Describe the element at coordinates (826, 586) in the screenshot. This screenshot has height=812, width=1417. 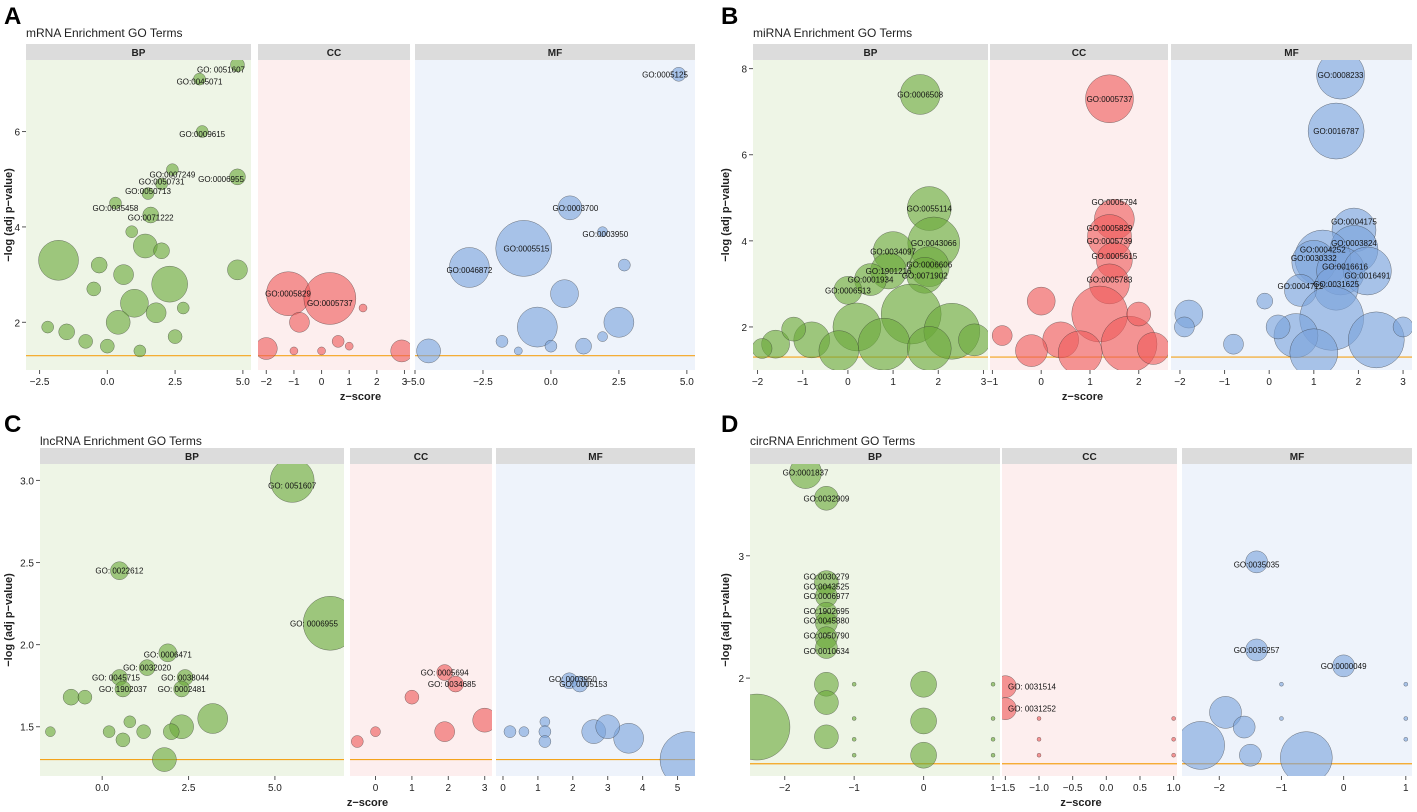
I see `go-term-label: GO:0043525` at that location.